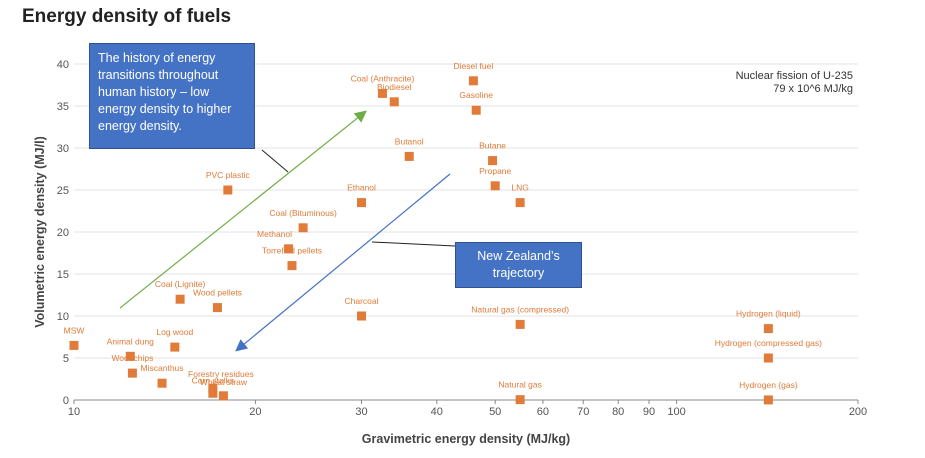  I want to click on data-point-label: LNG, so click(519, 188).